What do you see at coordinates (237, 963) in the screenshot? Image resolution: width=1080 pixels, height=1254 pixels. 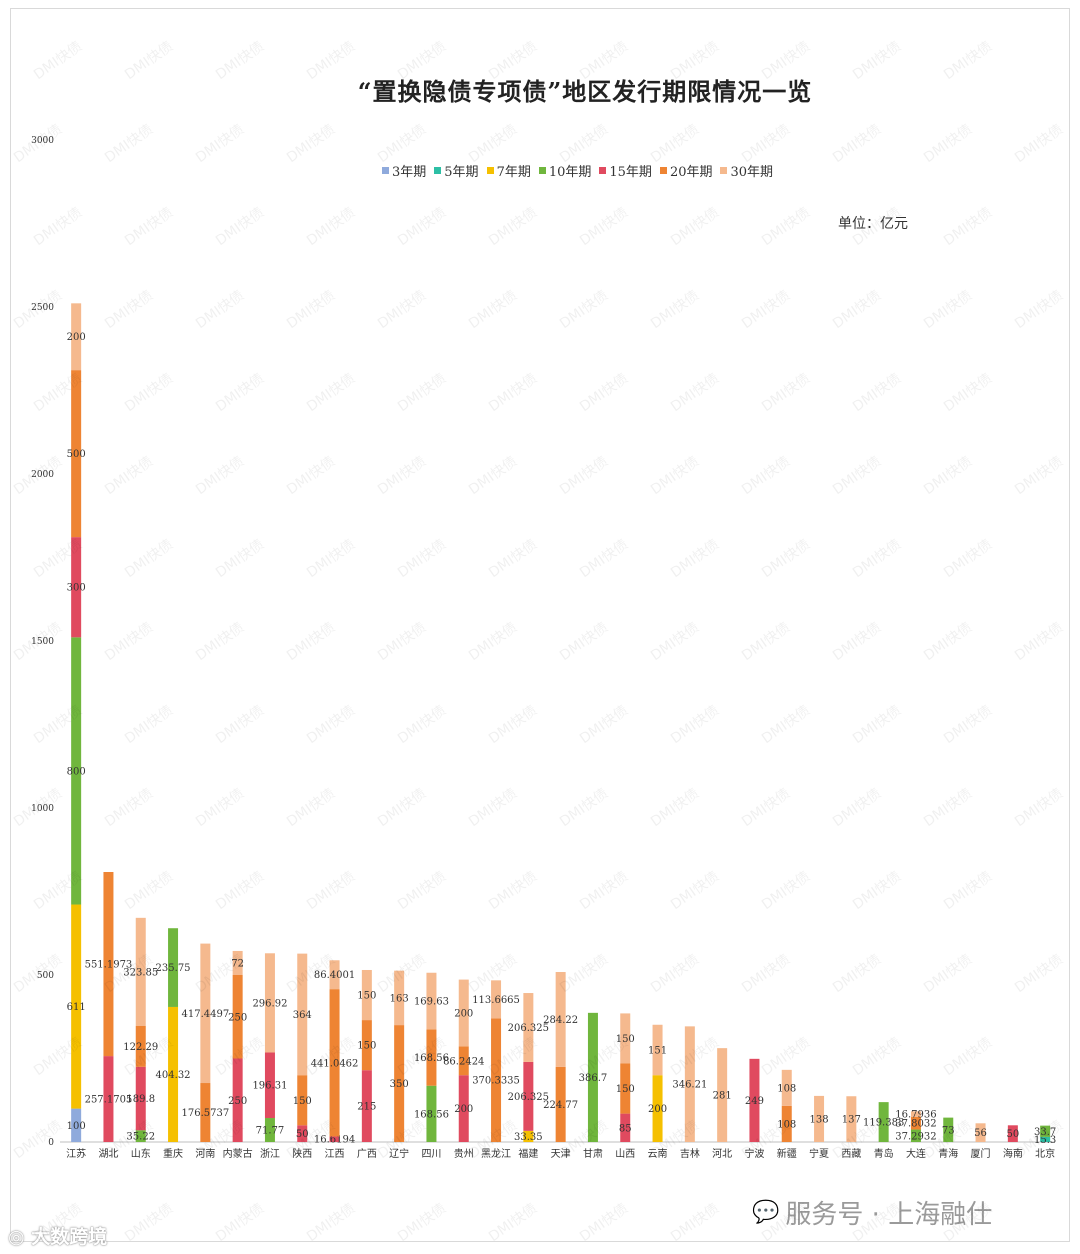 I see `data-label: 72` at bounding box center [237, 963].